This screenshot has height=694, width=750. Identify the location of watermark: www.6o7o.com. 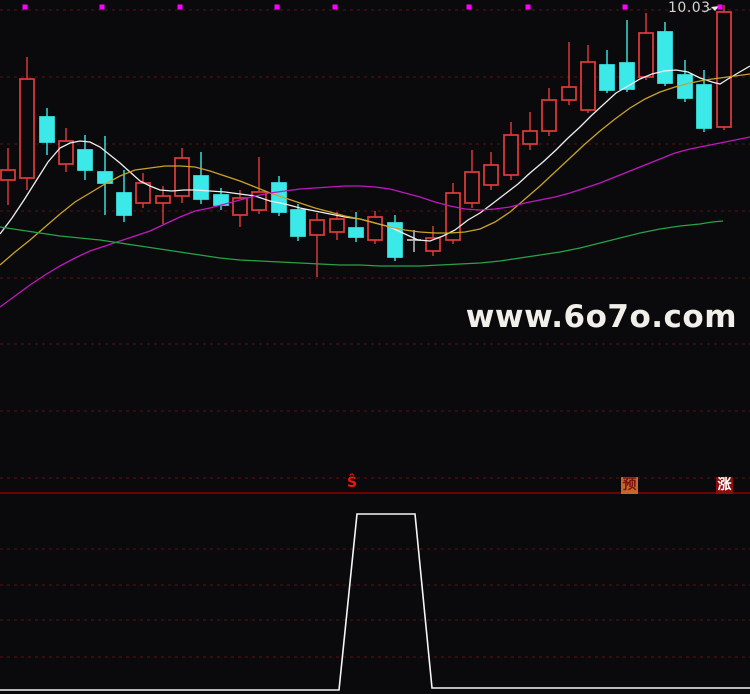
(601, 317).